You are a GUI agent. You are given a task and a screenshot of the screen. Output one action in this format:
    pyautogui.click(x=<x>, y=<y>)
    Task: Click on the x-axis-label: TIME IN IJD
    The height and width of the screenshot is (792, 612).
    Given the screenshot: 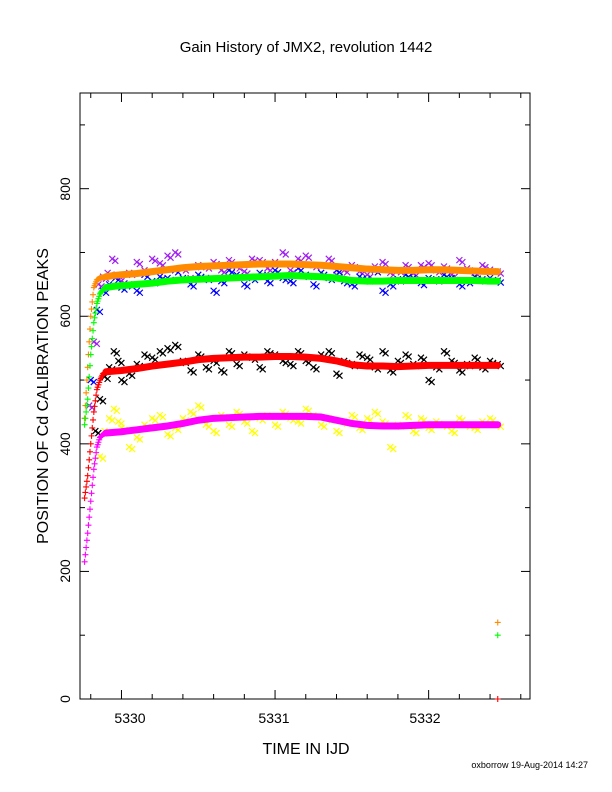 What is the action you would take?
    pyautogui.click(x=305, y=749)
    